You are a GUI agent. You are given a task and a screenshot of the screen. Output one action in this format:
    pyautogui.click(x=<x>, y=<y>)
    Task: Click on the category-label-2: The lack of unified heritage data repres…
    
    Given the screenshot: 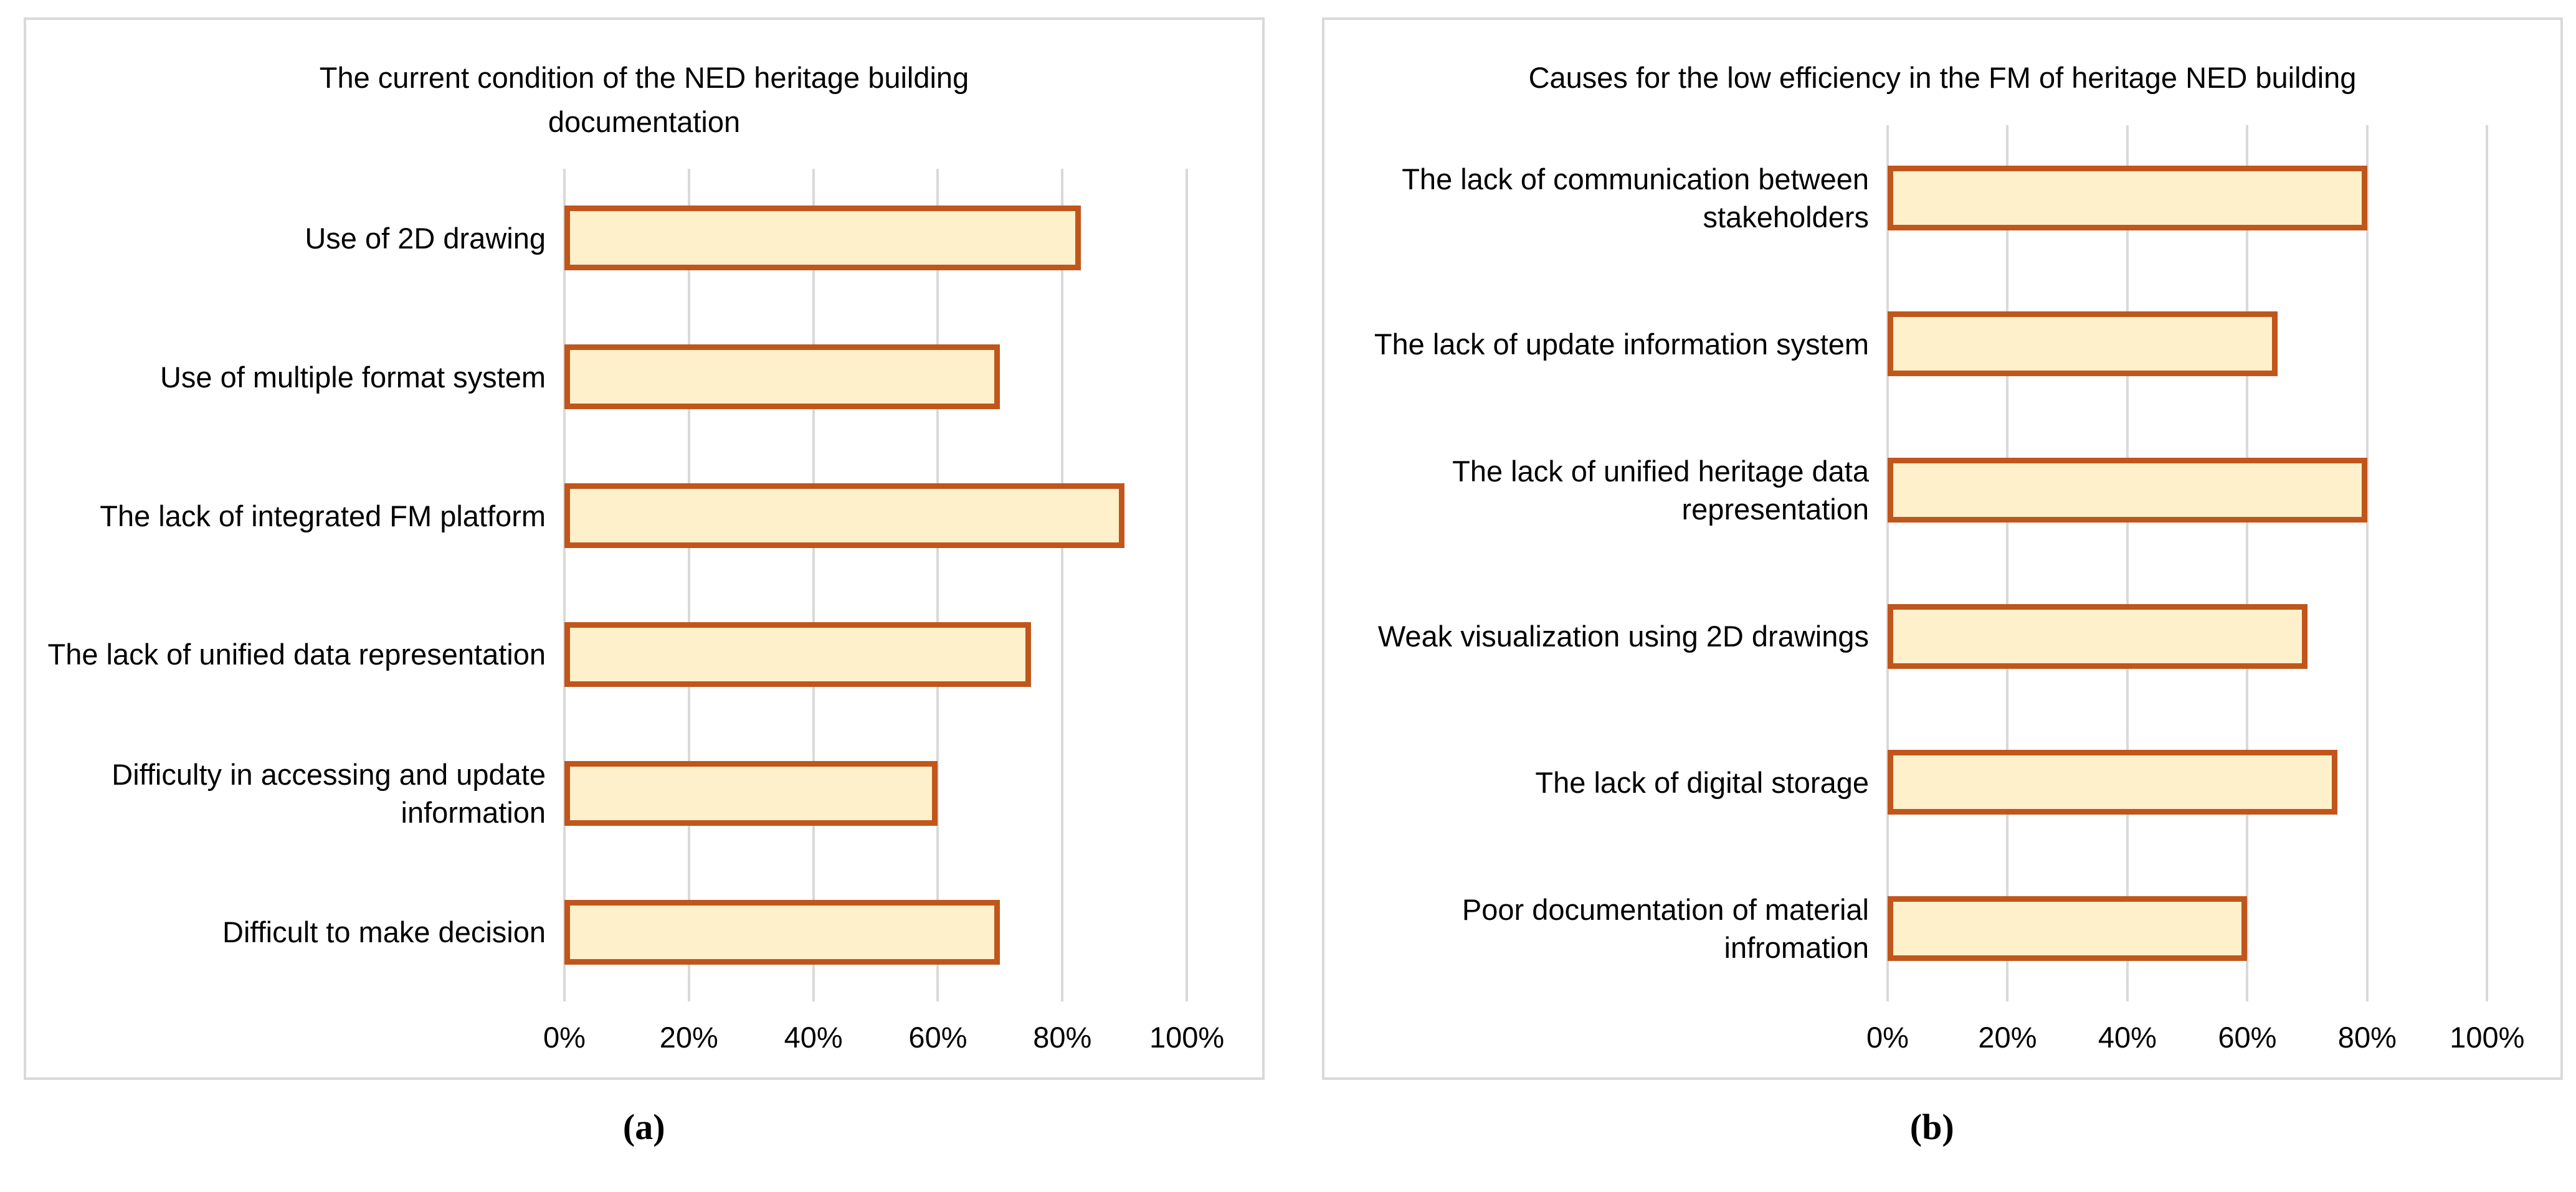 What is the action you would take?
    pyautogui.click(x=1660, y=490)
    